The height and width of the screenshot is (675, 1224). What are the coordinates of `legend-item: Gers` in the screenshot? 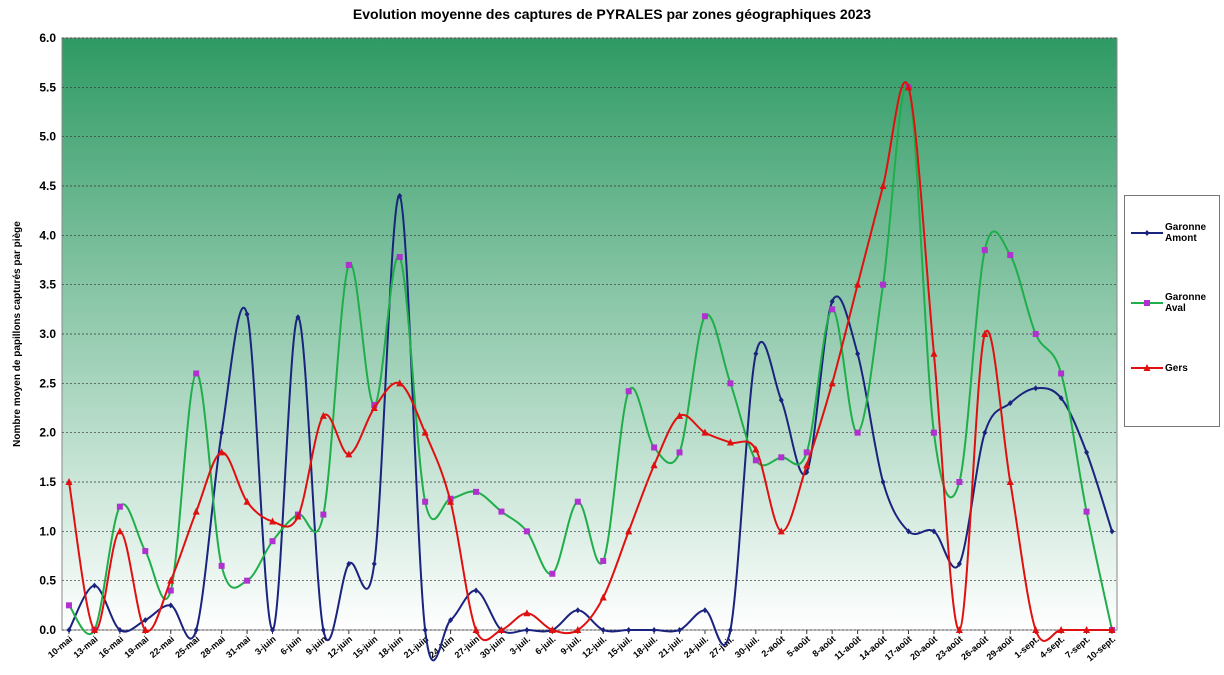 It's located at (1169, 368).